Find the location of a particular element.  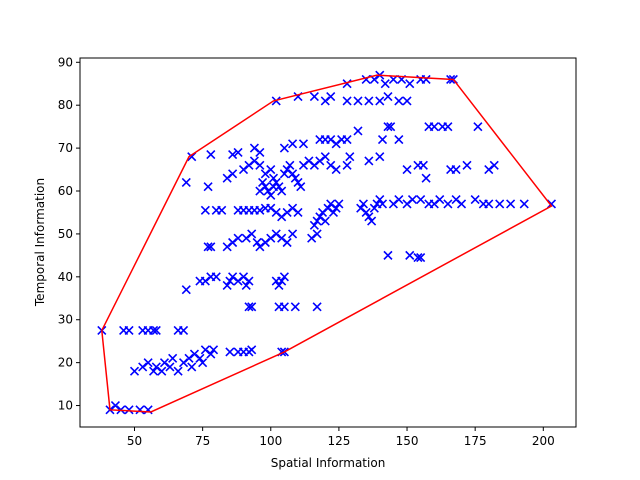

y-axis-ticks: 10 20 30 40 50 60 70 80 90 is located at coordinates (69, 234).